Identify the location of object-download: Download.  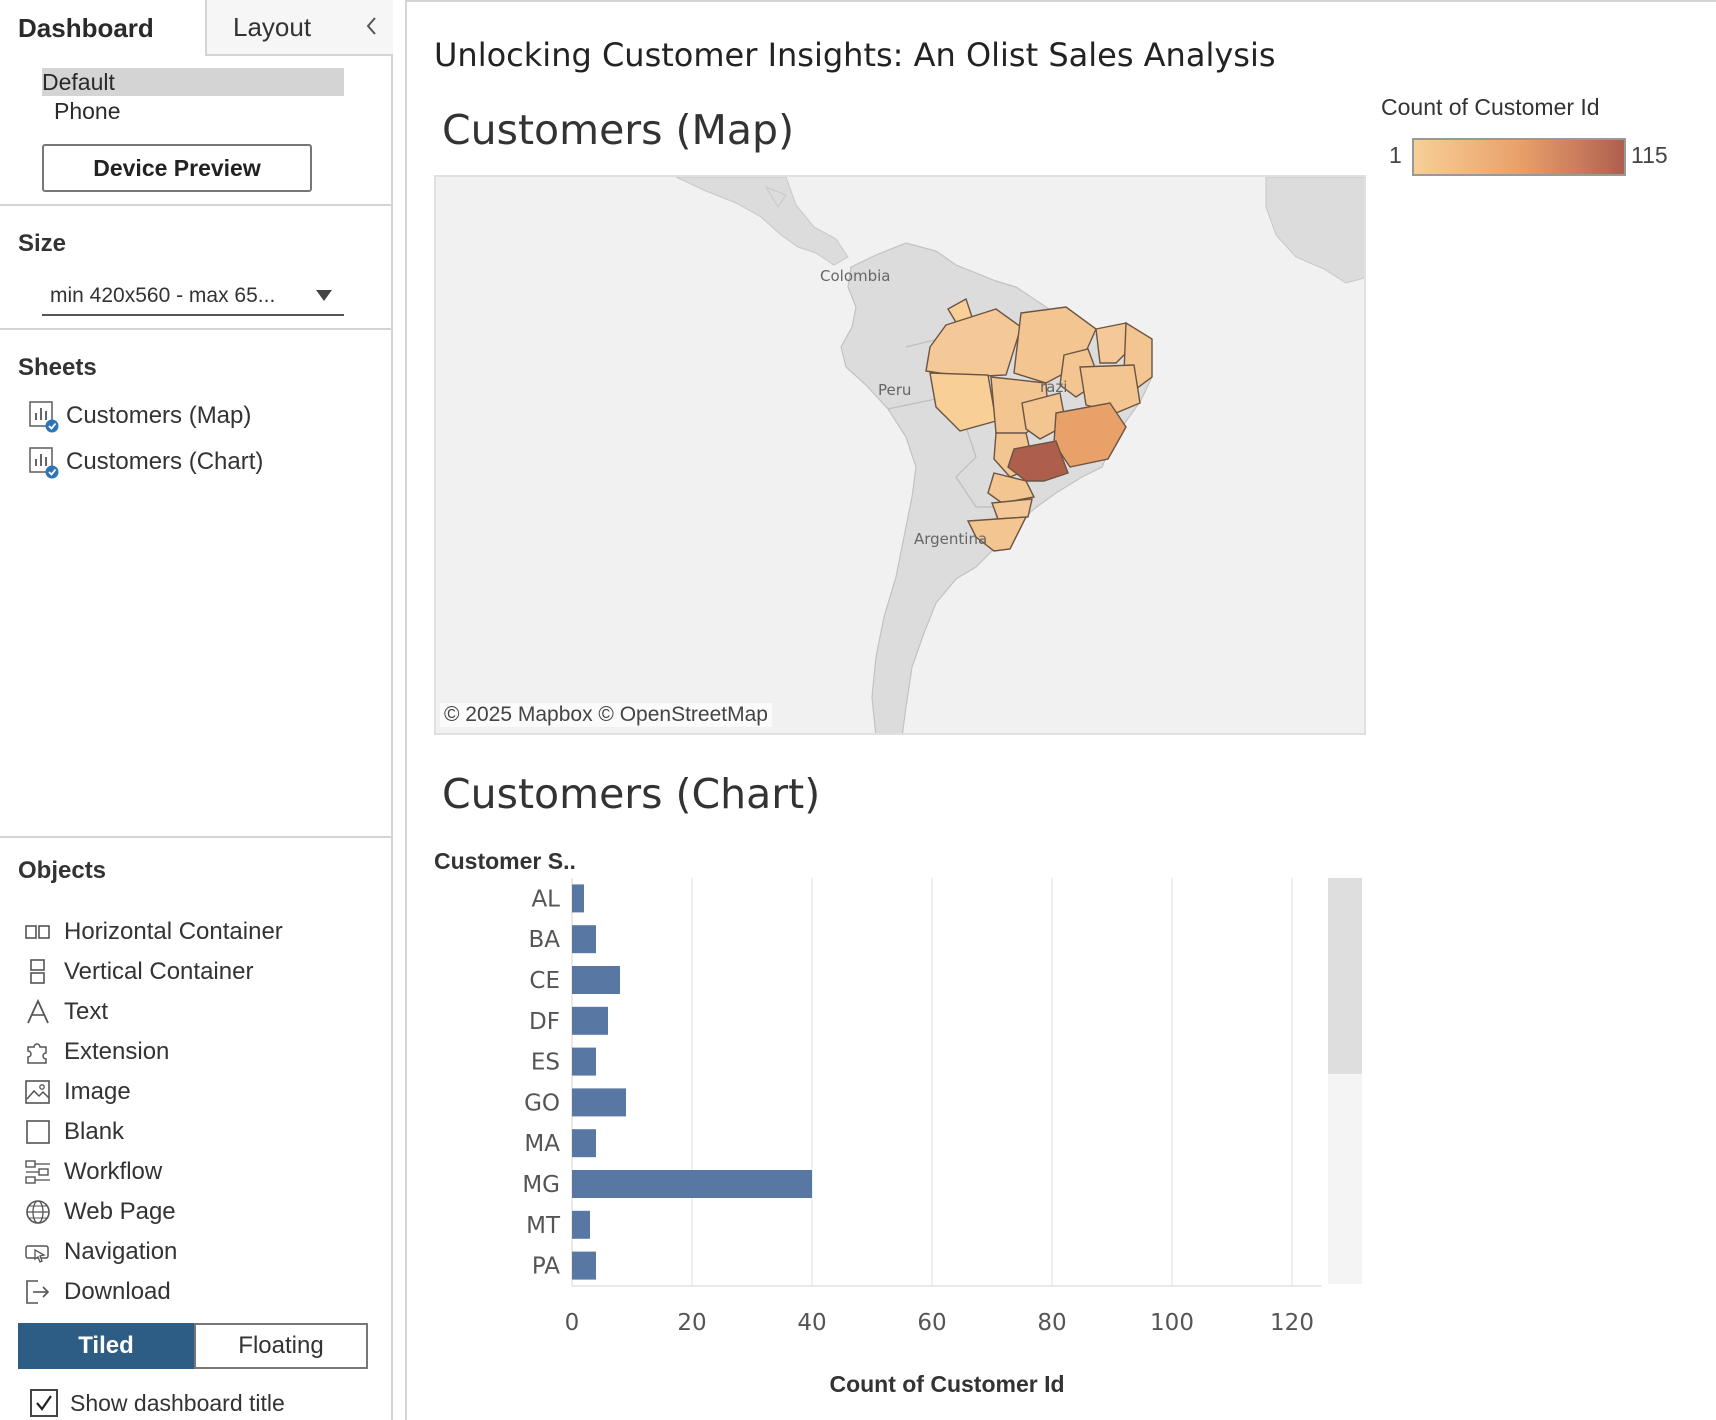
(97, 1292).